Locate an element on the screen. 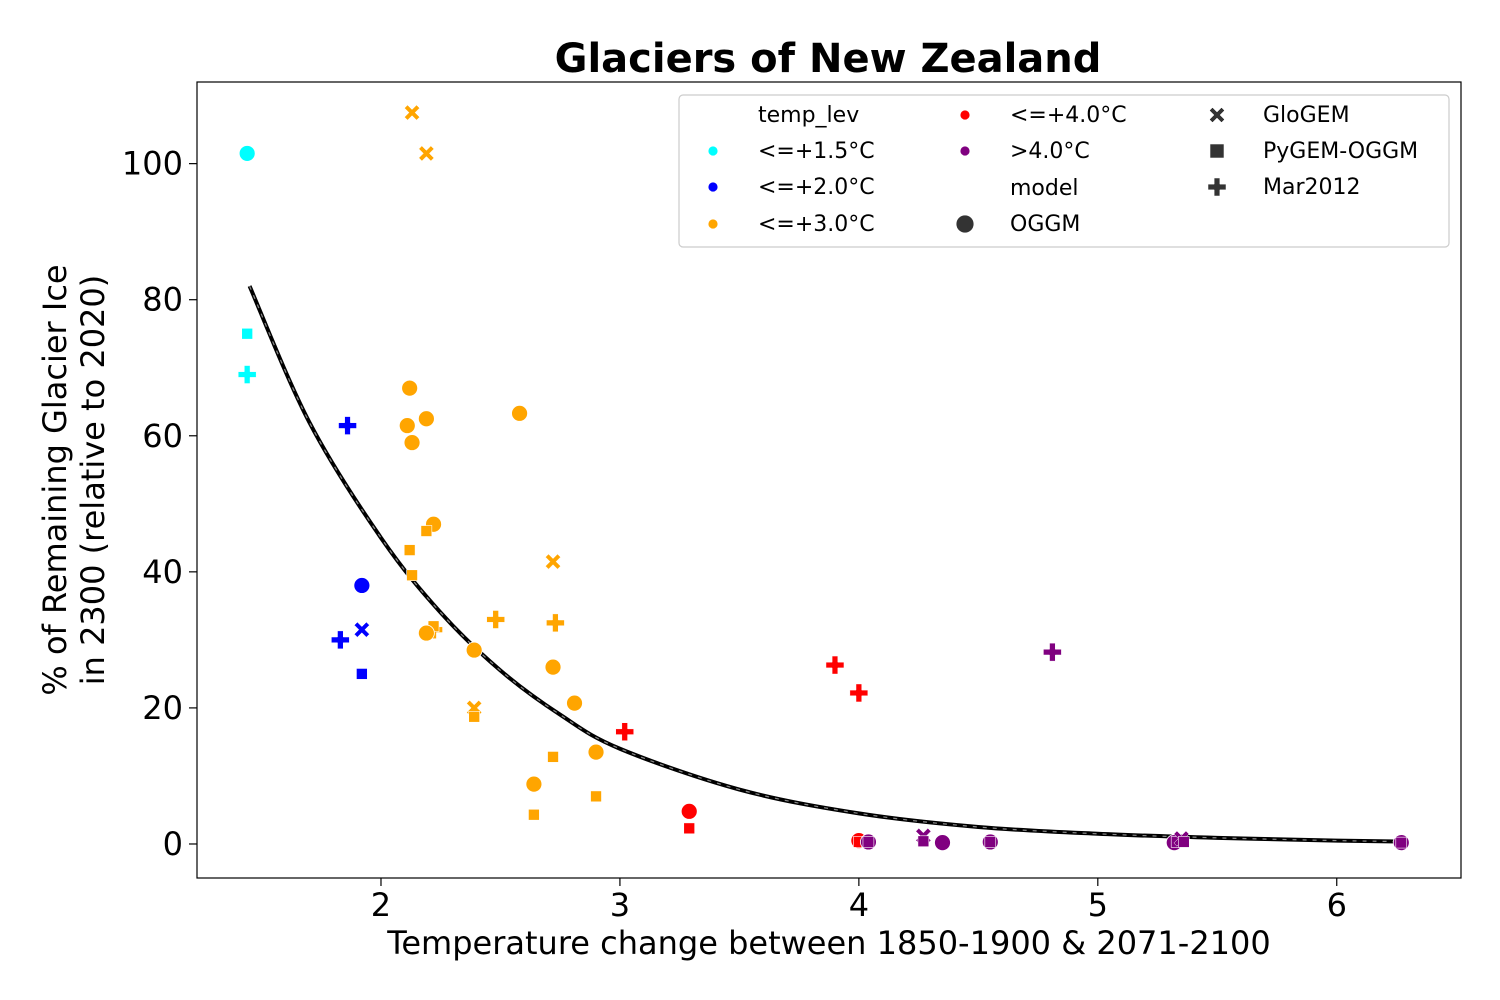 Image resolution: width=1500 pixels, height=1000 pixels. legend-marker-pygem-oggm is located at coordinates (1217, 151).